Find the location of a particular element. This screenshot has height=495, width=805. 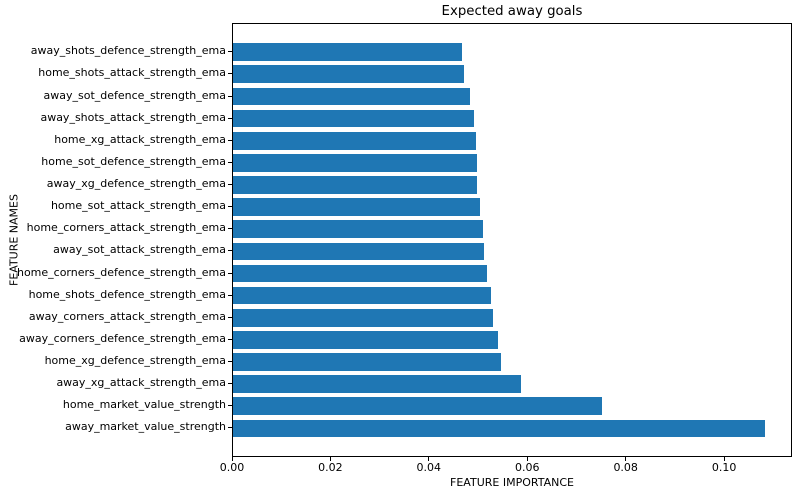

x-tick-label: 0.02 is located at coordinates (330, 467).